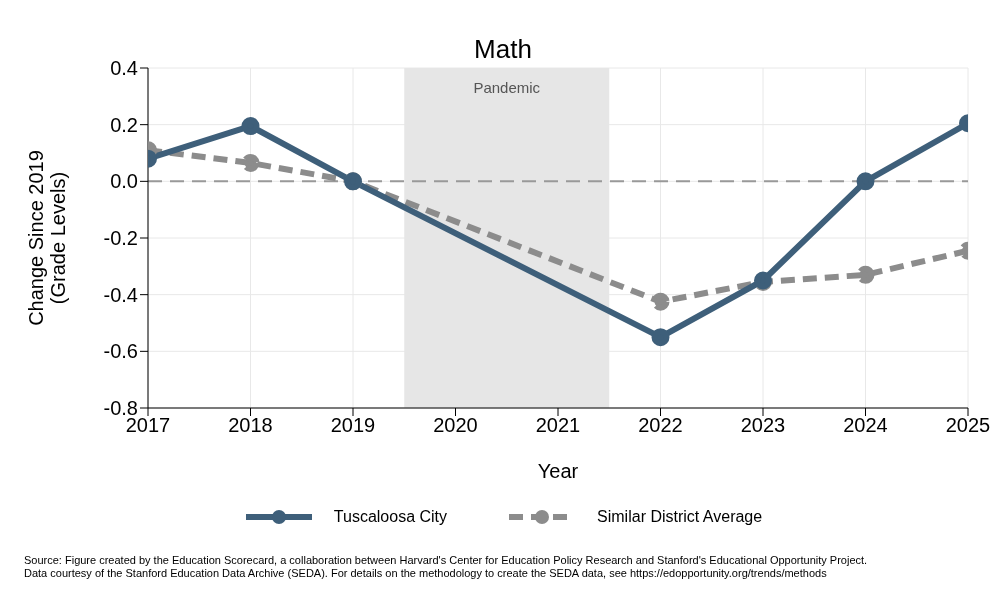 This screenshot has width=1006, height=603. What do you see at coordinates (558, 425) in the screenshot?
I see `x-tick-label: 2021` at bounding box center [558, 425].